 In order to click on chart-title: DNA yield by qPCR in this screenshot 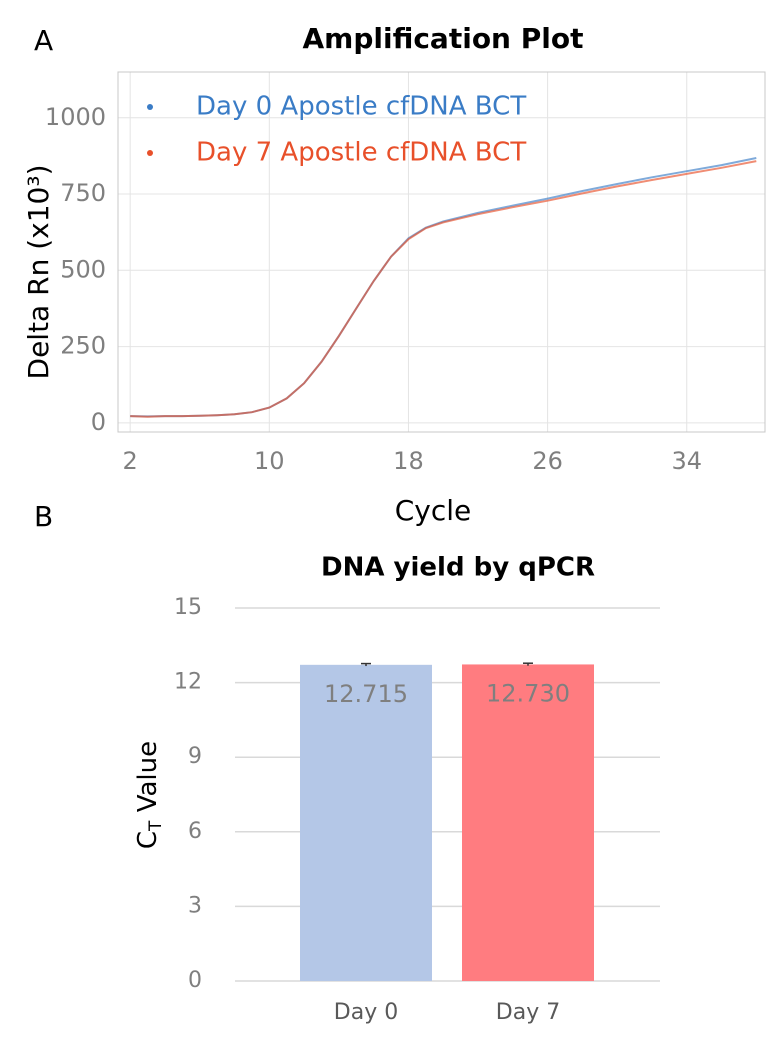, I will do `click(458, 568)`.